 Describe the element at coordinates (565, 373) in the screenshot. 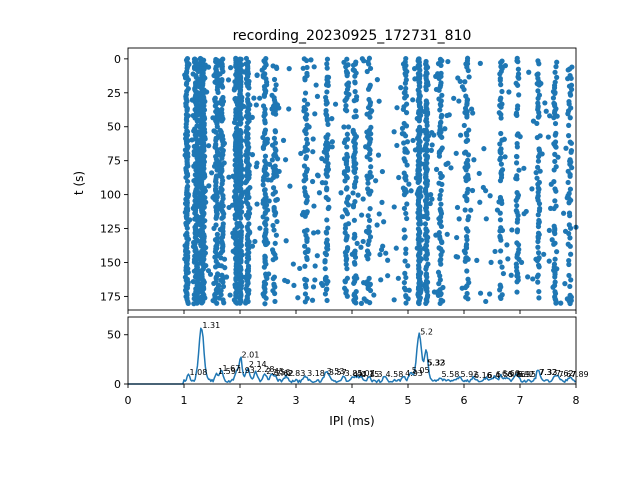

I see `ipi-peak-label: 7.62` at that location.